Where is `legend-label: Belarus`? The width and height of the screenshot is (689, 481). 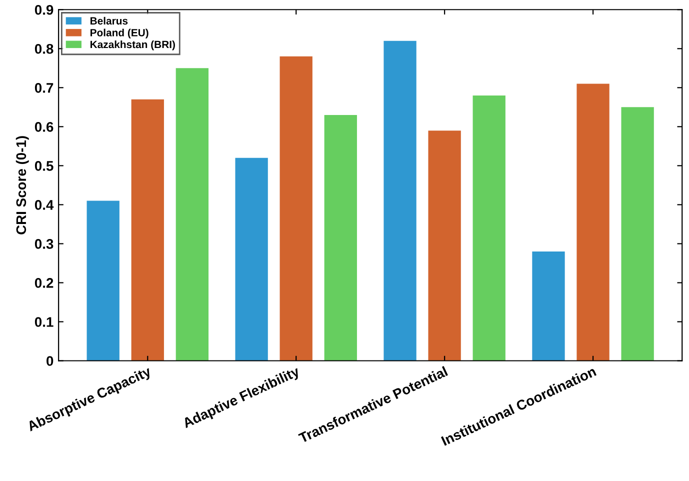
legend-label: Belarus is located at coordinates (109, 20).